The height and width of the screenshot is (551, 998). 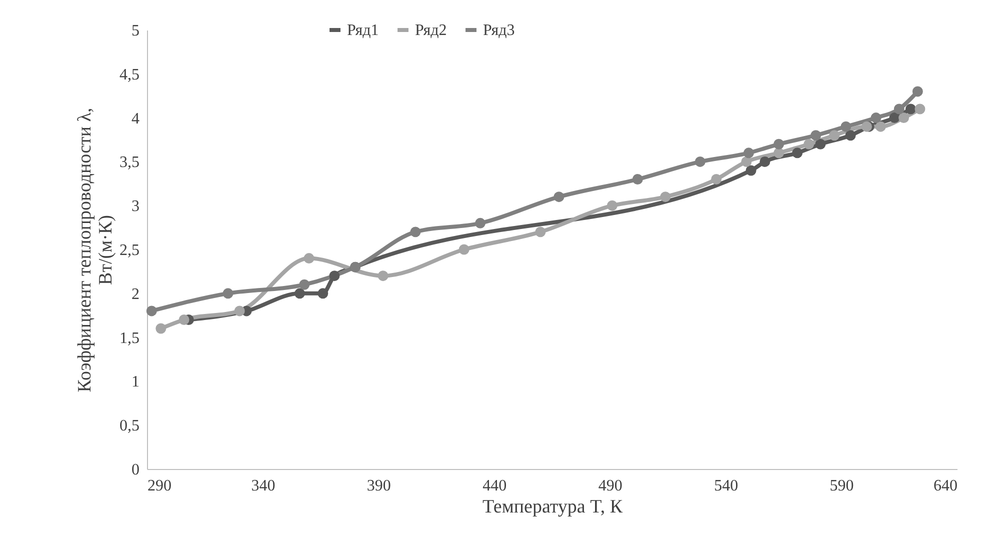 I want to click on x-tick-label: 440, so click(x=494, y=486).